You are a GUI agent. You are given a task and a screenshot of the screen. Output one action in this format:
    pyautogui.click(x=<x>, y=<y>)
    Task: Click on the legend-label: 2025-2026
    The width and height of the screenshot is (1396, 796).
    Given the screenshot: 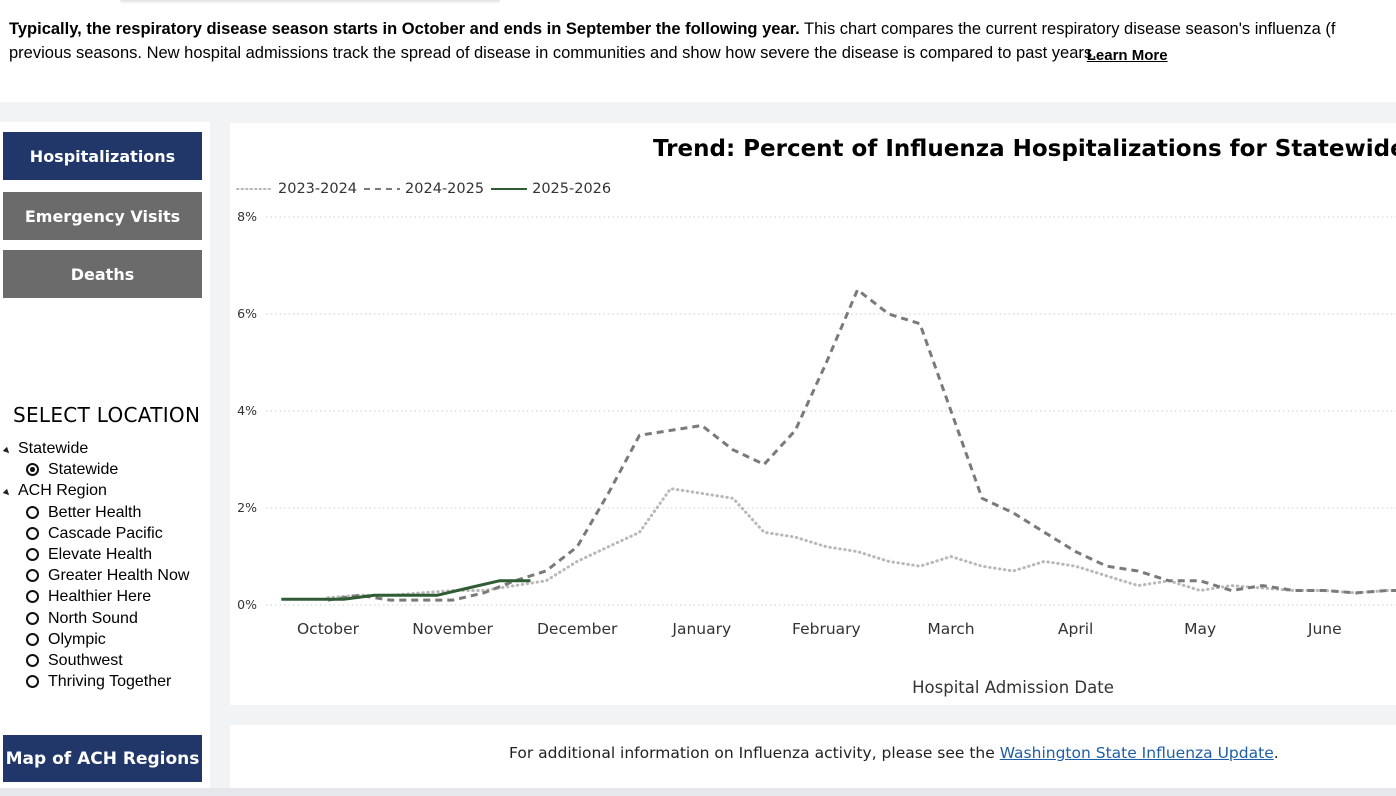 What is the action you would take?
    pyautogui.click(x=572, y=189)
    